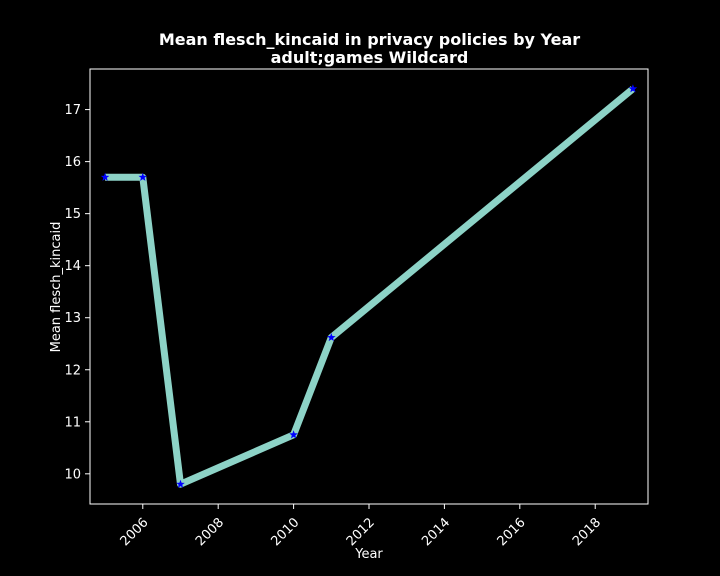 The image size is (720, 576). Describe the element at coordinates (72, 266) in the screenshot. I see `y-tick-label: 14` at that location.